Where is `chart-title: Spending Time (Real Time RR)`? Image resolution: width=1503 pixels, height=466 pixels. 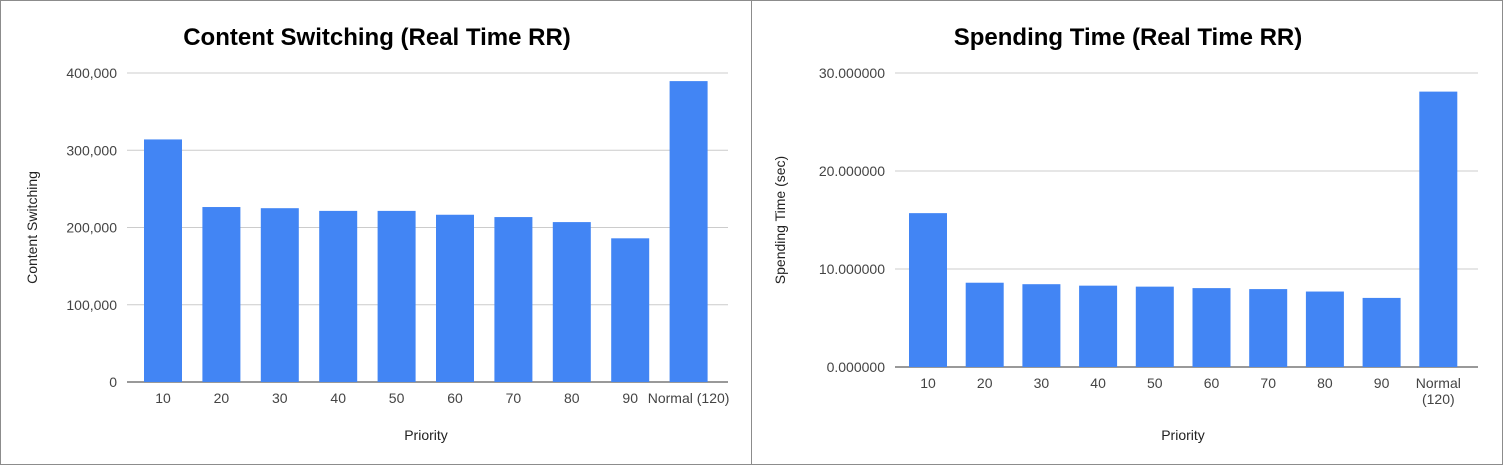
chart-title: Spending Time (Real Time RR) is located at coordinates (1128, 37).